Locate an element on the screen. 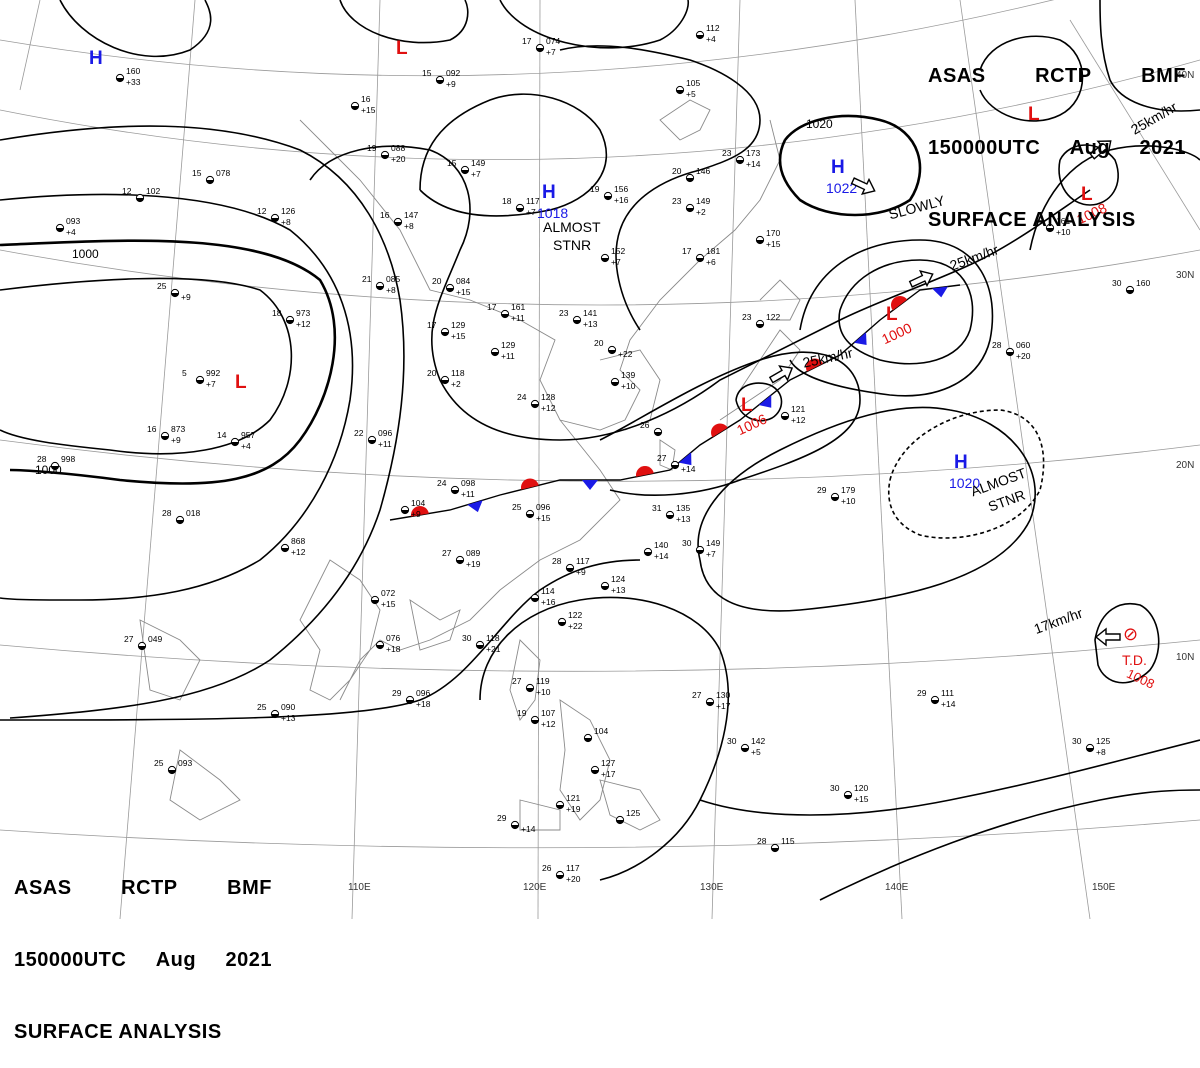  station-temperature: 19 is located at coordinates (372, 148).